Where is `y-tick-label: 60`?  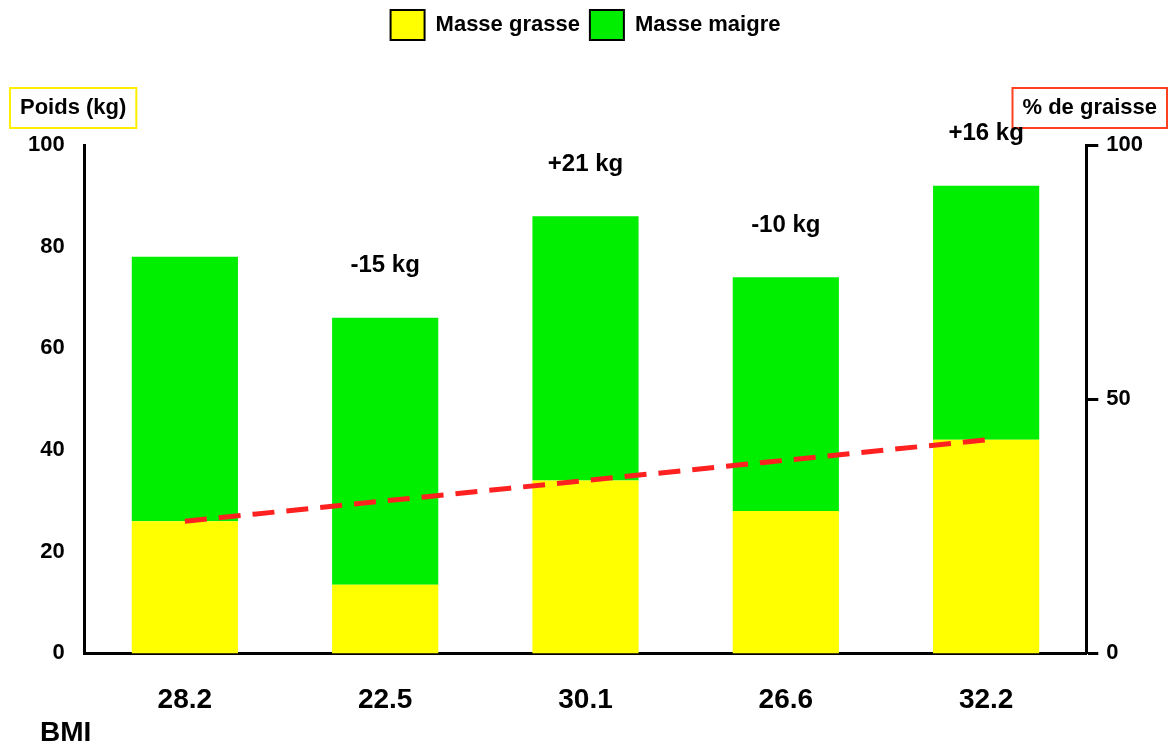 y-tick-label: 60 is located at coordinates (52, 347).